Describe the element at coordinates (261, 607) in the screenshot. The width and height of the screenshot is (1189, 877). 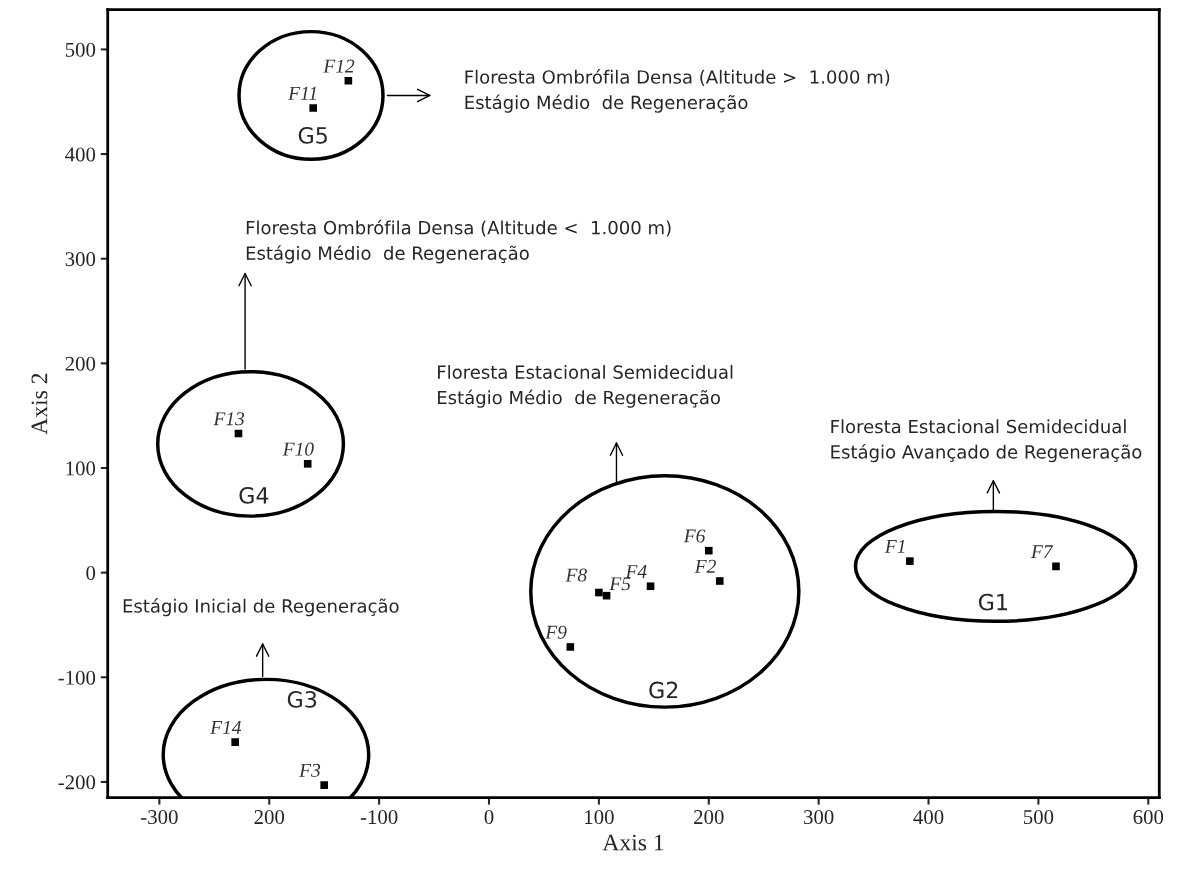
I see `annotation: Estágio Inicial de Regeneração` at that location.